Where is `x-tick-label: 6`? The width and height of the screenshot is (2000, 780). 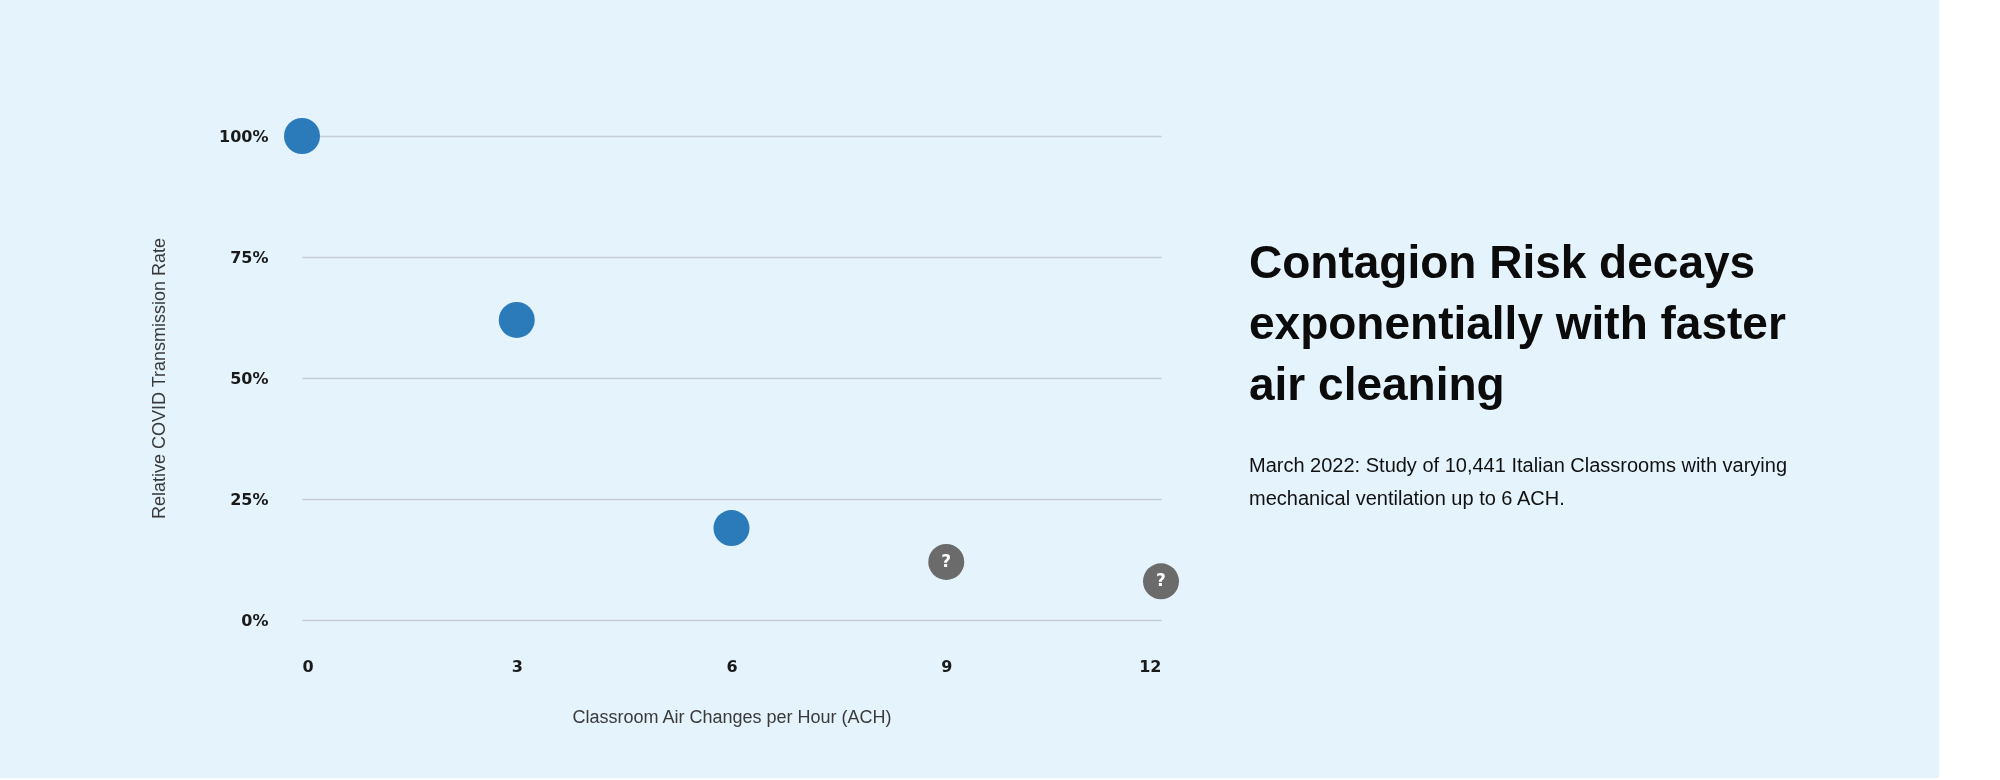 x-tick-label: 6 is located at coordinates (732, 666).